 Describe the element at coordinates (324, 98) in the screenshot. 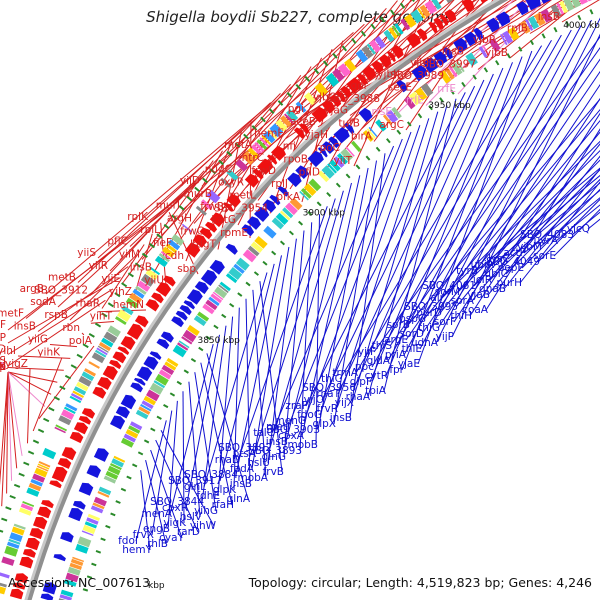

I see `gene-label: yjbC` at that location.